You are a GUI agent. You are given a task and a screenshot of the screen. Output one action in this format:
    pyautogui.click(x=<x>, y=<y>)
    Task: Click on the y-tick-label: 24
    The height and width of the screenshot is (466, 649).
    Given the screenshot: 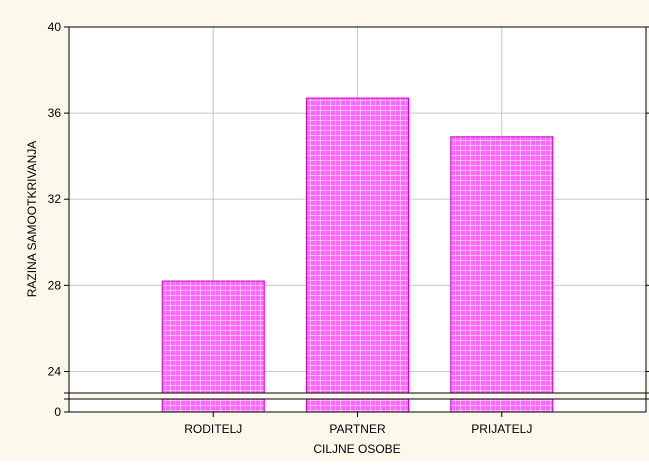 What is the action you would take?
    pyautogui.click(x=55, y=371)
    